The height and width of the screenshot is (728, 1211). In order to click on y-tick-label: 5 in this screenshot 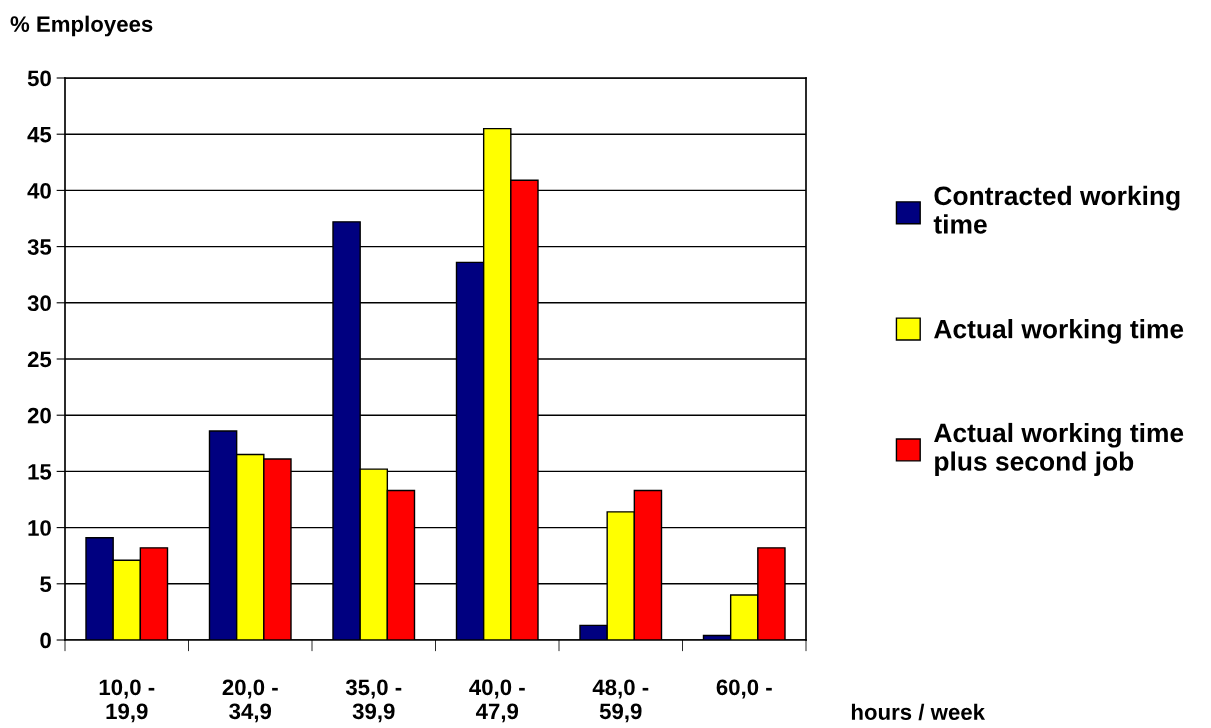, I will do `click(46, 584)`.